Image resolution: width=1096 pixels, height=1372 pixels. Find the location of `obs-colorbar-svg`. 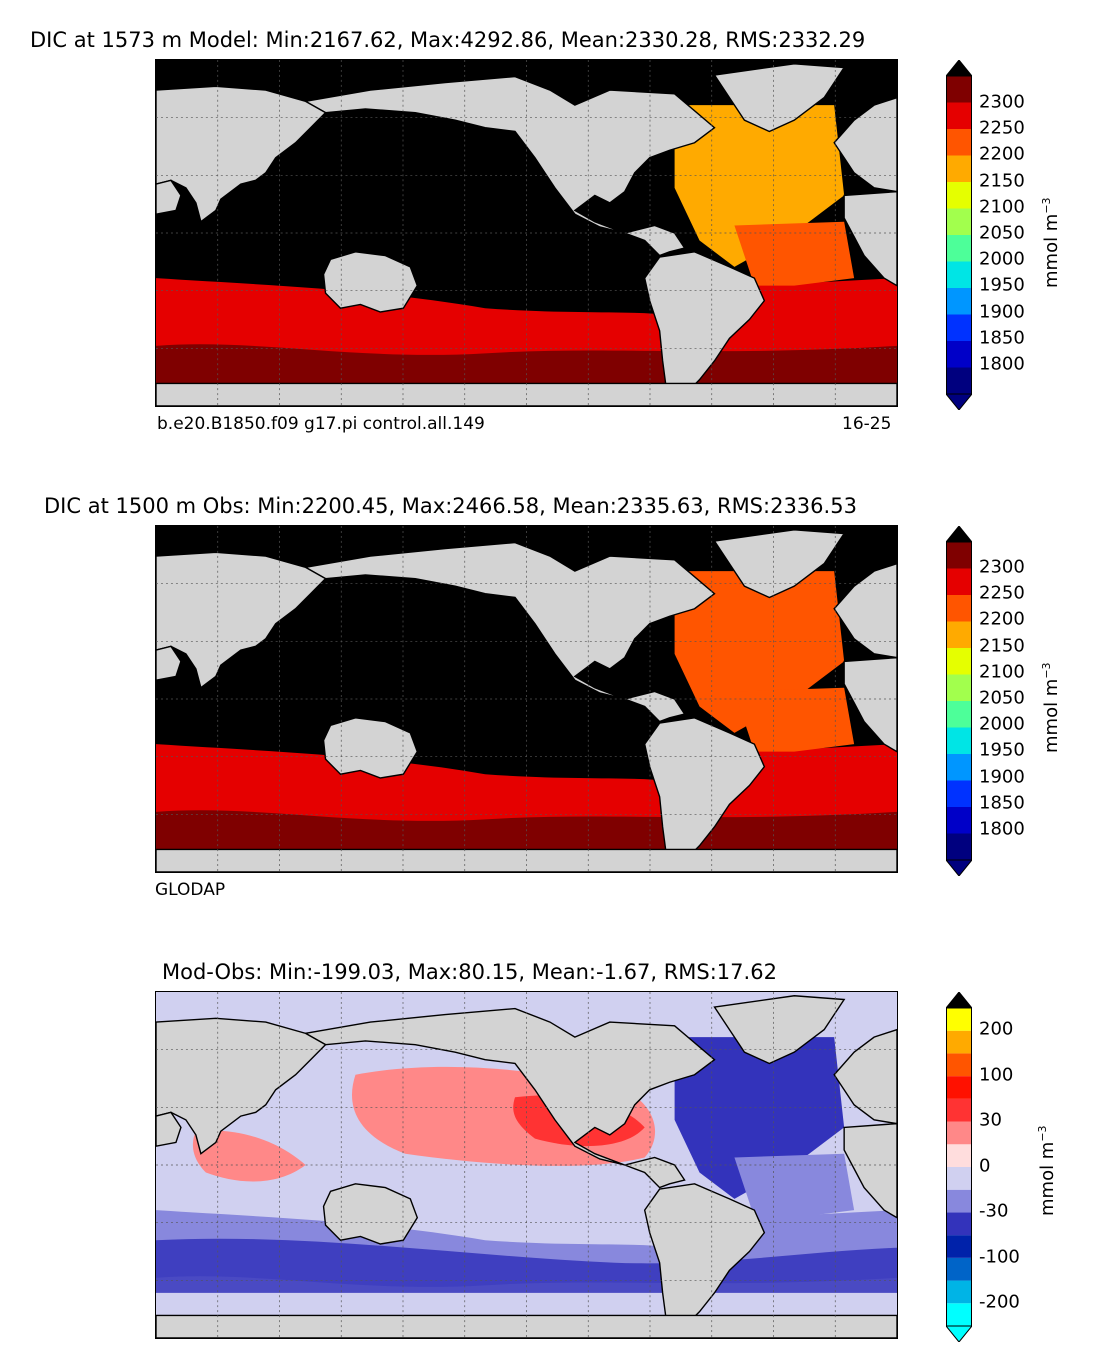

obs-colorbar-svg is located at coordinates (959, 701).